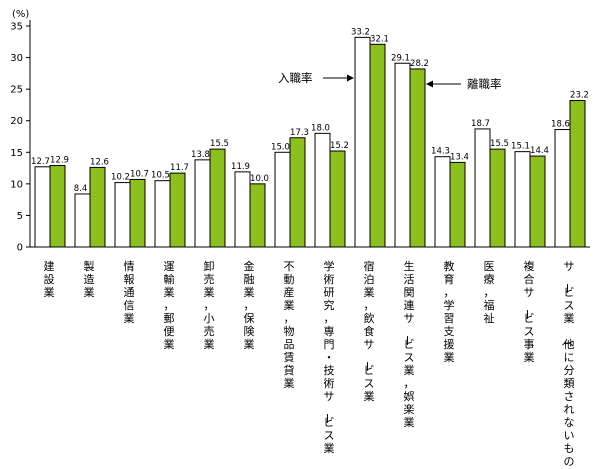 The height and width of the screenshot is (469, 596). I want to click on y-tick-label: 25, so click(16, 90).